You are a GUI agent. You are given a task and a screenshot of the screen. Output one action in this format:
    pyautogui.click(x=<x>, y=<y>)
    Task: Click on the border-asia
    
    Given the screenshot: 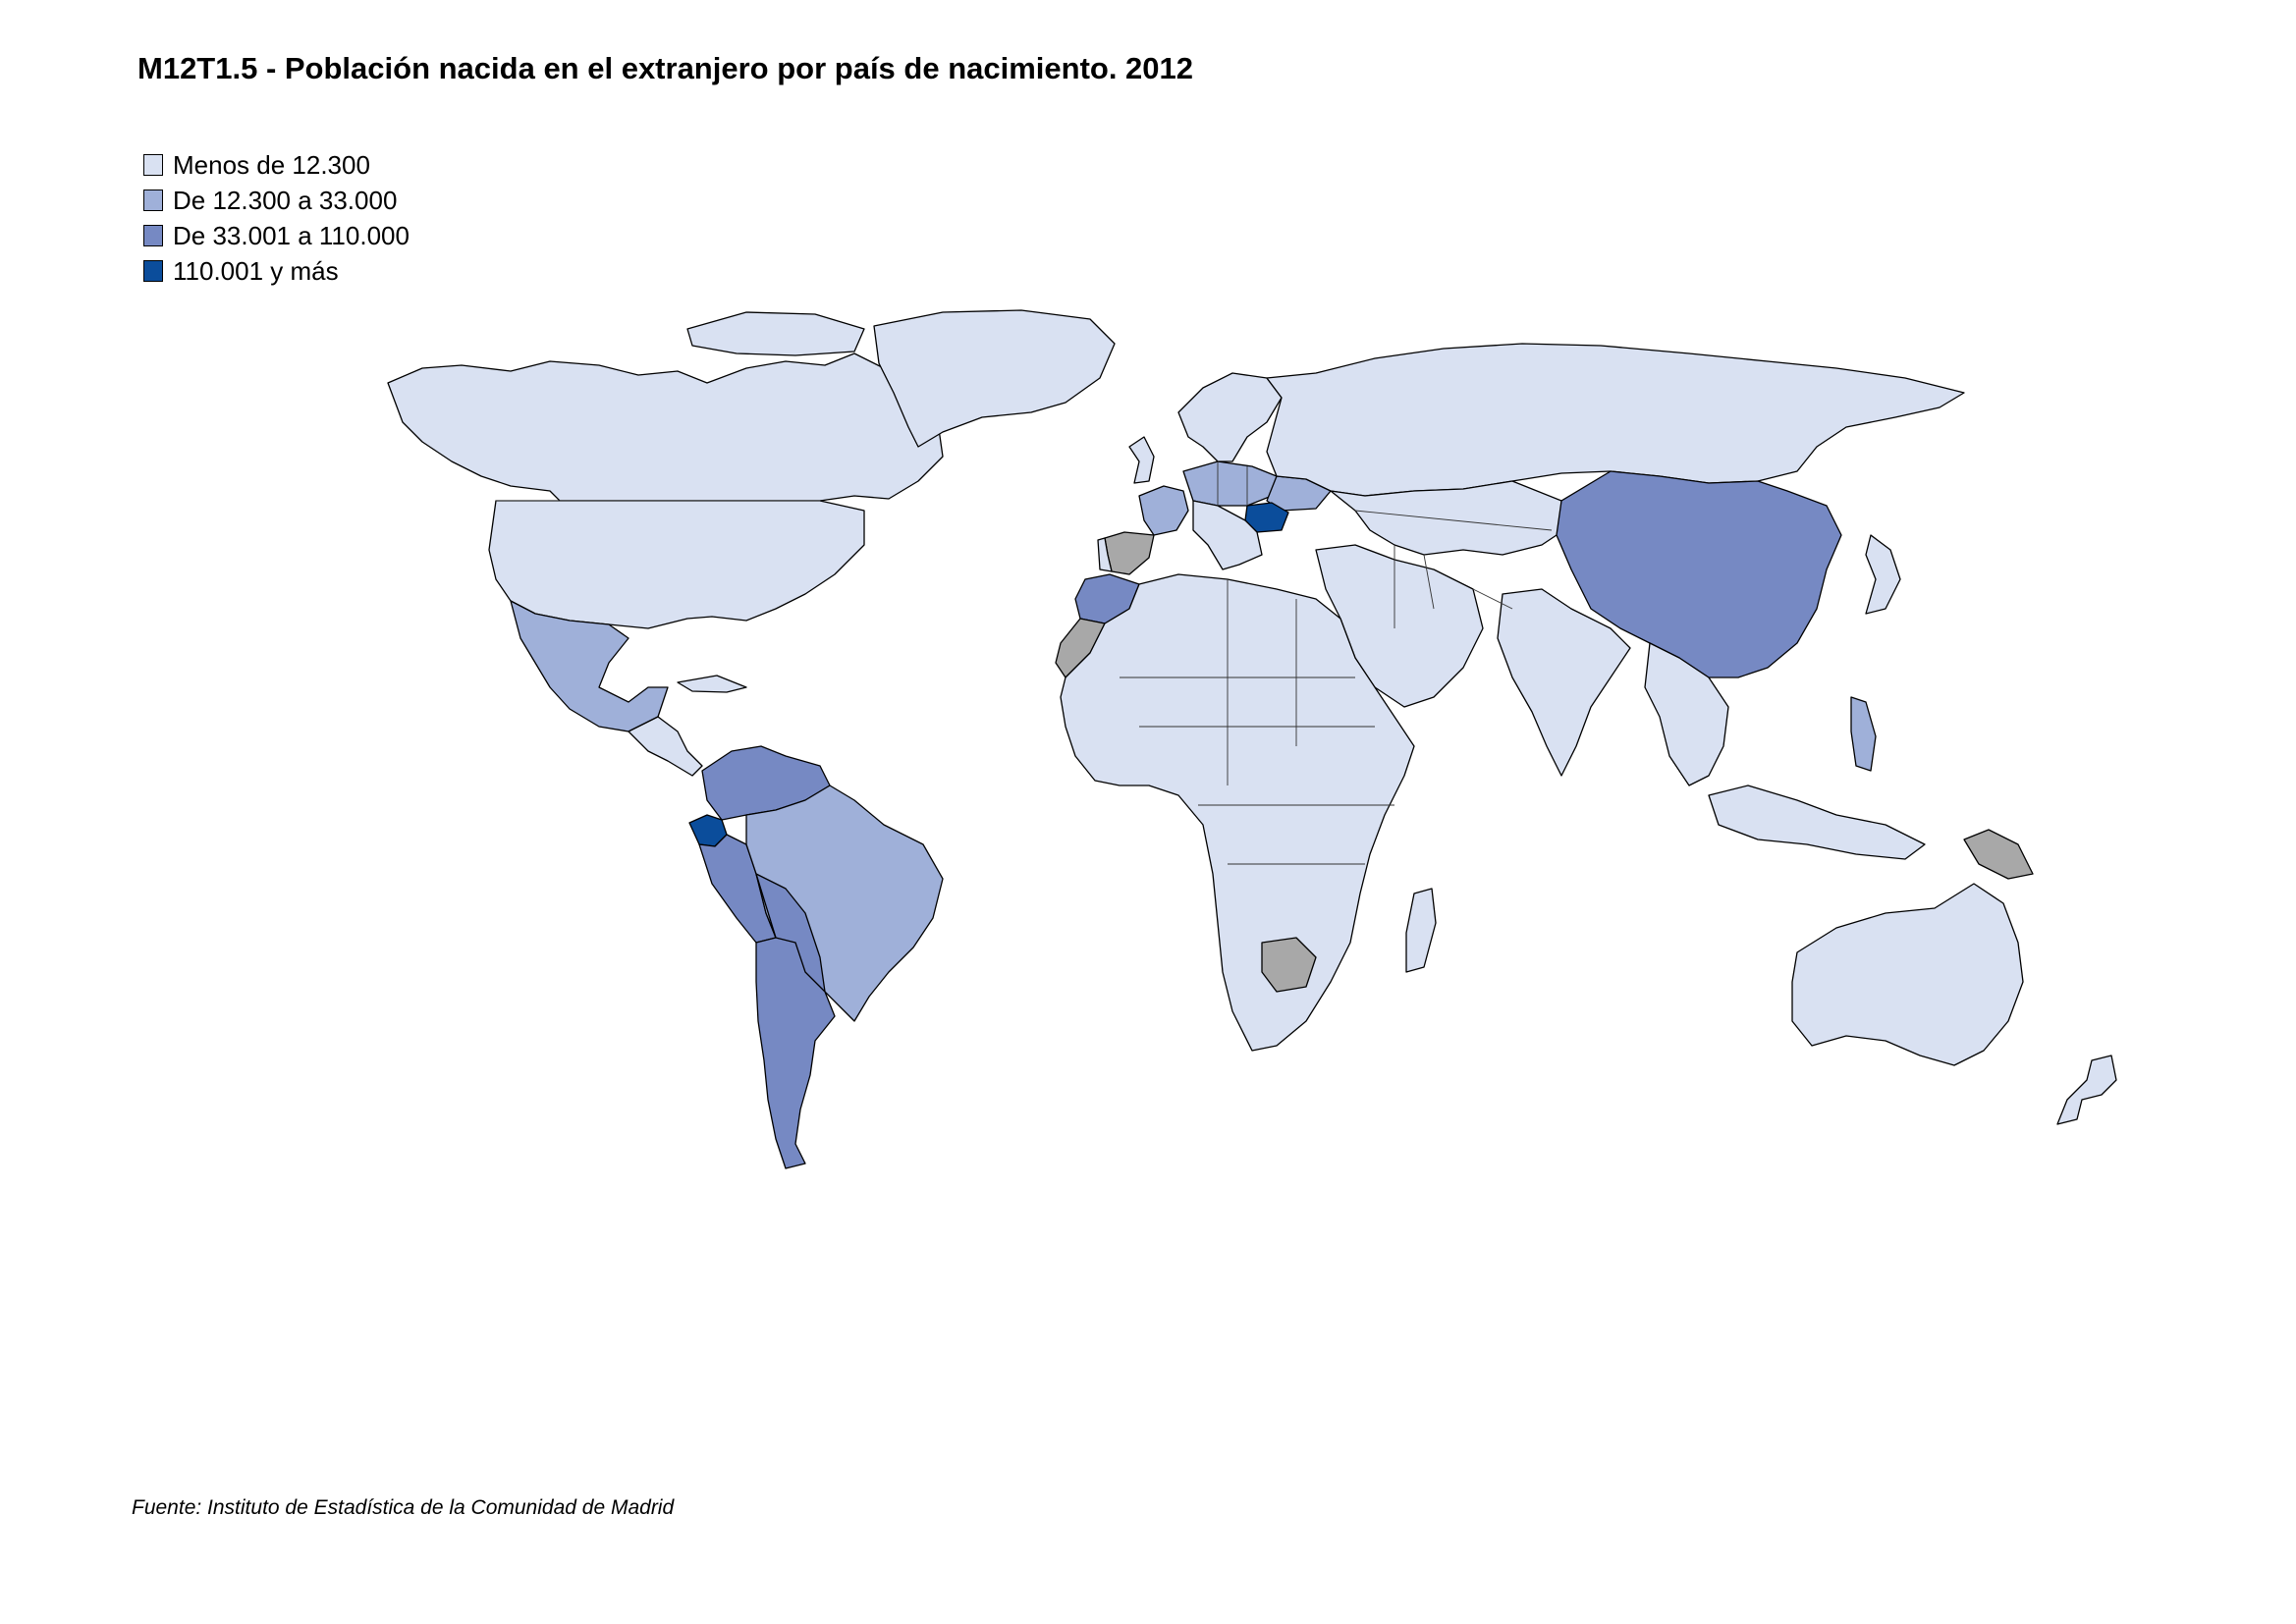 What is the action you would take?
    pyautogui.click(x=1453, y=569)
    